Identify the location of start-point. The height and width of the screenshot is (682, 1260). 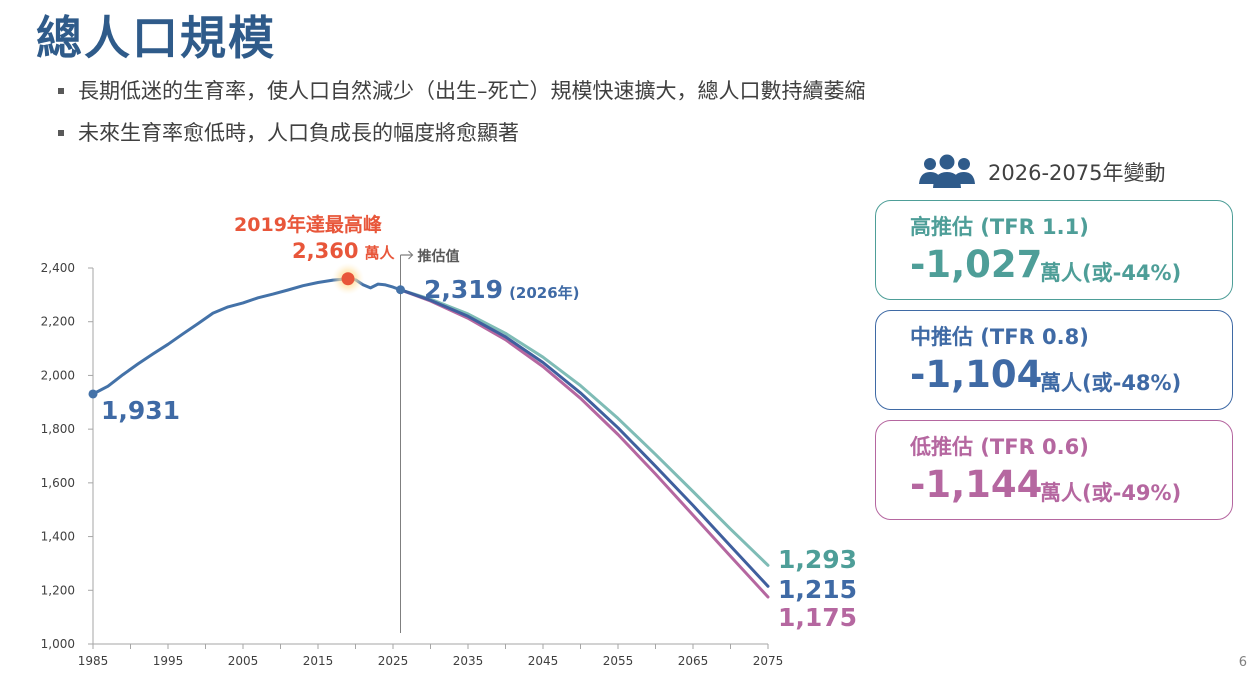
(93, 394).